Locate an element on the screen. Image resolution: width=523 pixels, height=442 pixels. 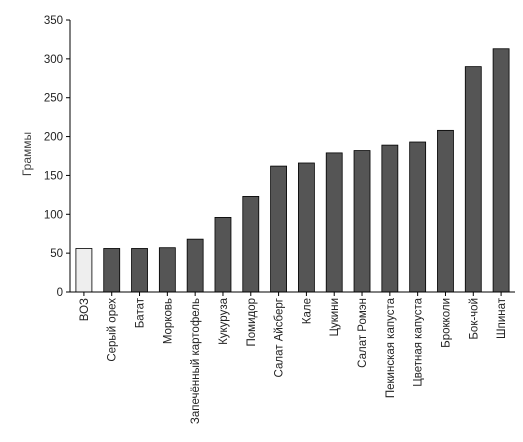
x-tick-label: Кале is located at coordinates (307, 311).